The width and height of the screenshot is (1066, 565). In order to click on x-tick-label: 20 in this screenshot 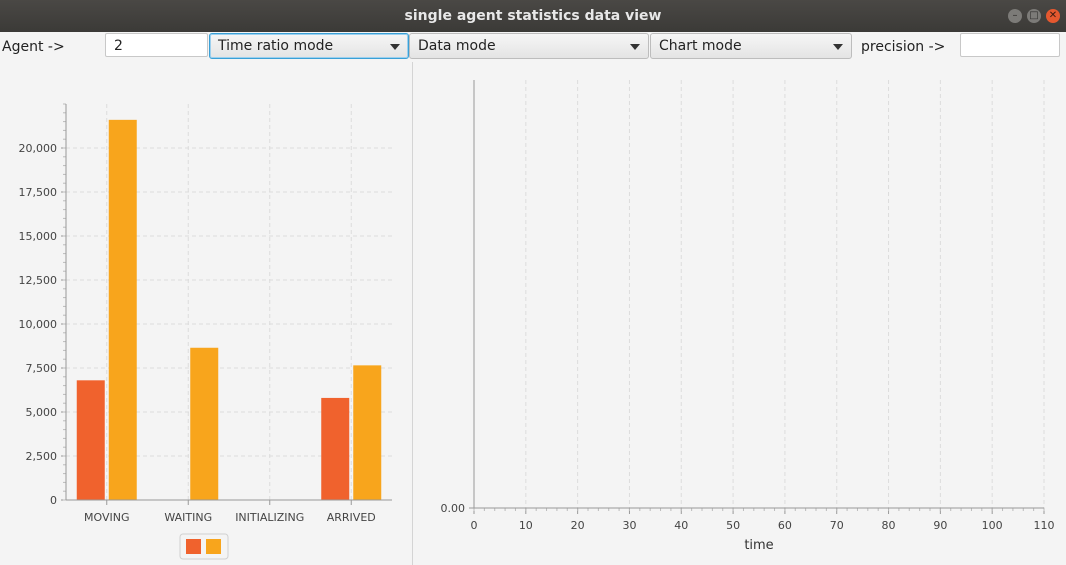, I will do `click(578, 525)`.